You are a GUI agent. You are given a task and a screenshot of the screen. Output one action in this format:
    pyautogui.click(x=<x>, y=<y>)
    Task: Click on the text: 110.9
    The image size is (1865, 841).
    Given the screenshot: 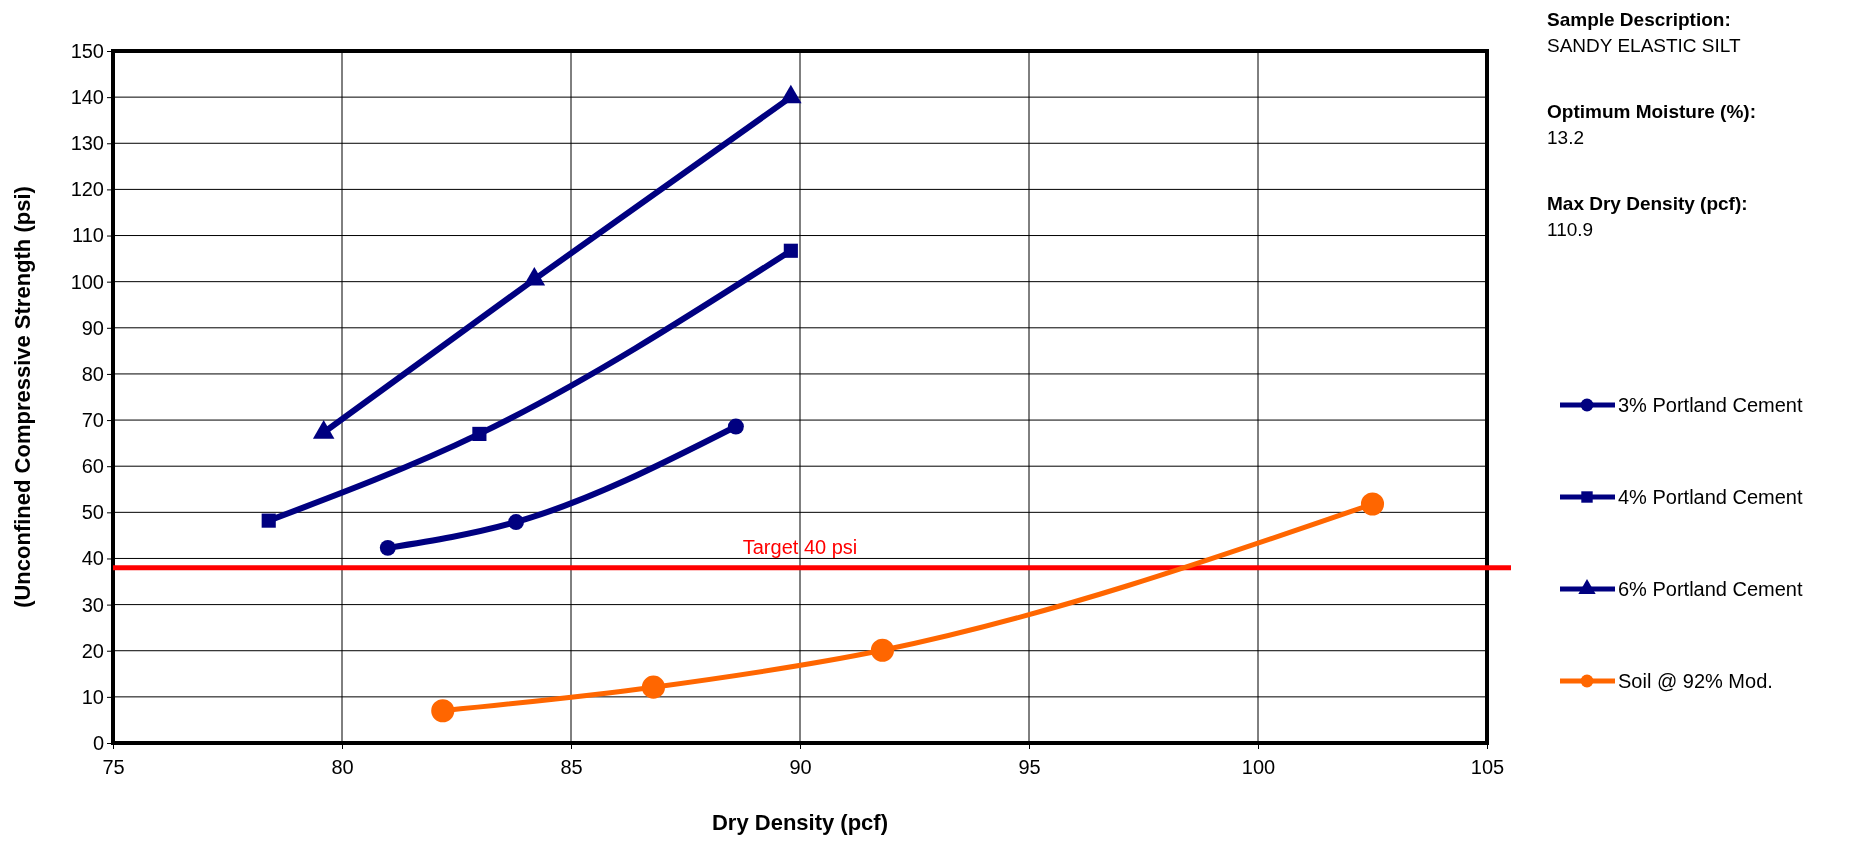 What is the action you would take?
    pyautogui.click(x=1570, y=229)
    